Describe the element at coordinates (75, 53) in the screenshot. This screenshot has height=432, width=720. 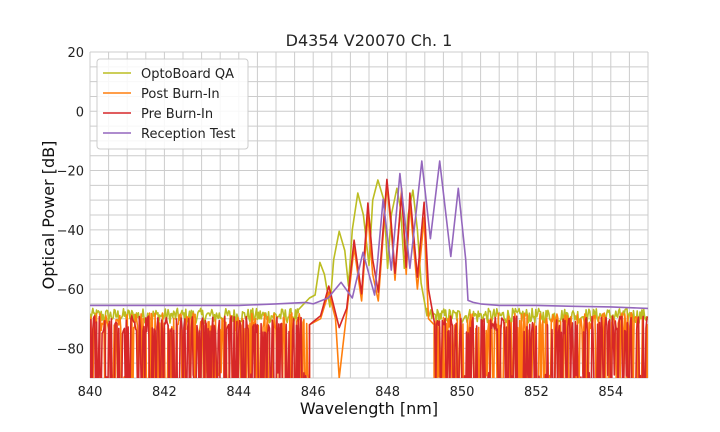
I see `y-tick-label: 20` at that location.